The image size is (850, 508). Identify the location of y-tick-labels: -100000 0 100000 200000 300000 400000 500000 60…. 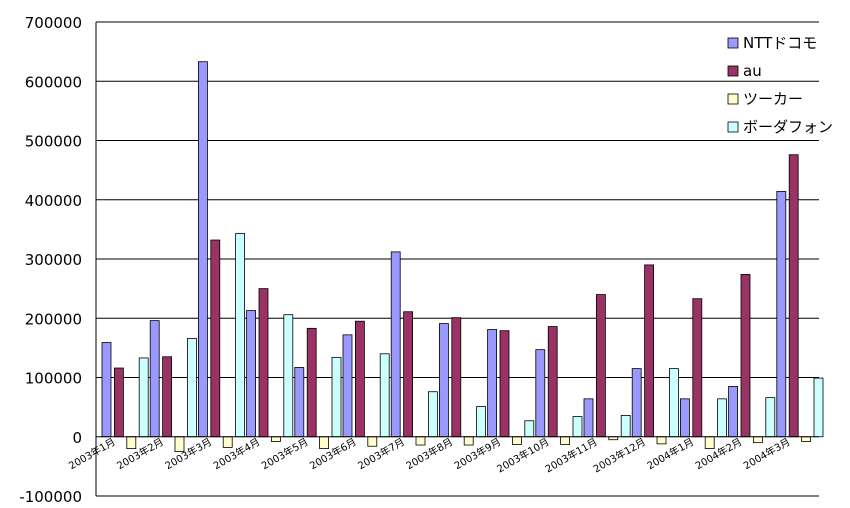
(50, 260).